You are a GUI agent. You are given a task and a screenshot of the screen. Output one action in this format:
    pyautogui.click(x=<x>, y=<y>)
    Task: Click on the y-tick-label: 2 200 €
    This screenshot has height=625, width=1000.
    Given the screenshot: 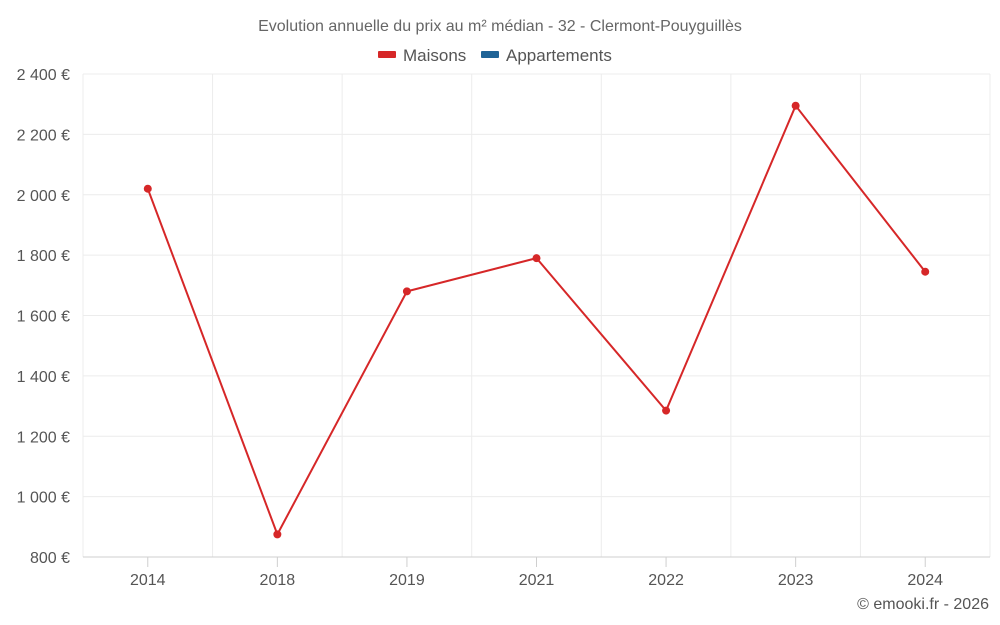 What is the action you would take?
    pyautogui.click(x=43, y=135)
    